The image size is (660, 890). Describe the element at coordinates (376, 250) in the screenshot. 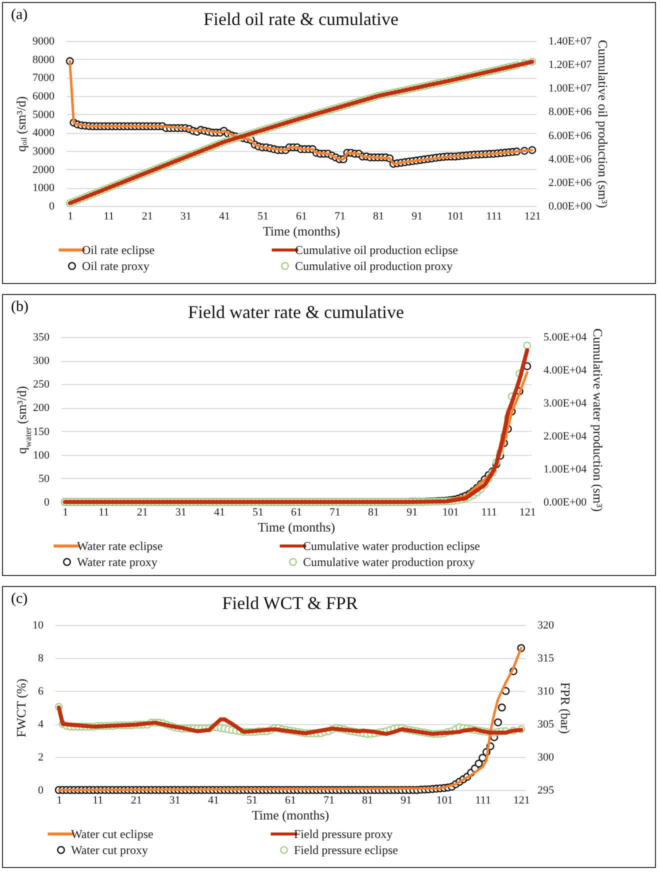

I see `legend-label: Cumulative oil production eclipse` at that location.